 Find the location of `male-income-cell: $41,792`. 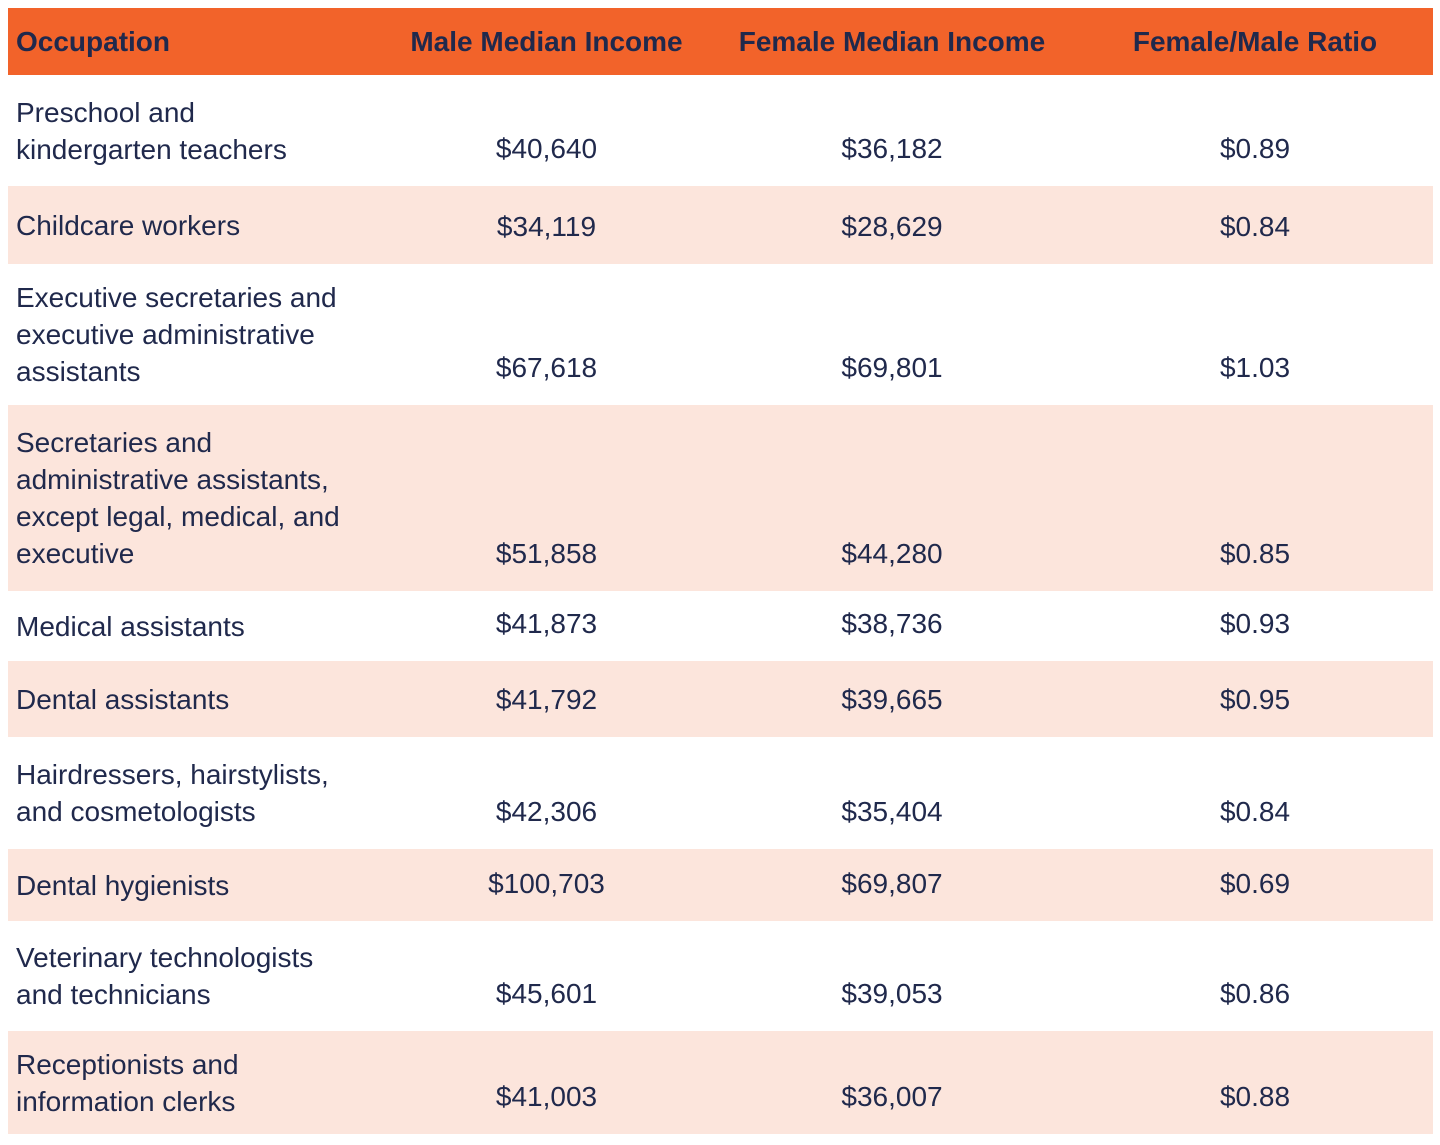

male-income-cell: $41,792 is located at coordinates (546, 699).